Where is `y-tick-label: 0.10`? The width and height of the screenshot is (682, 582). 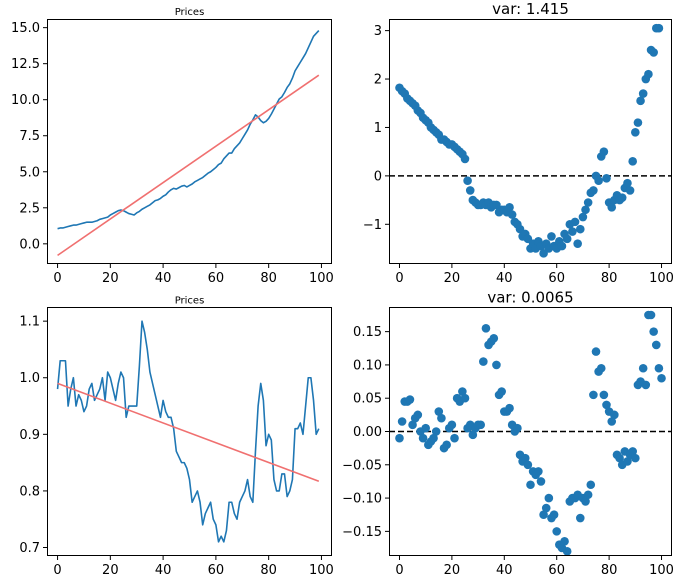
y-tick-label: 0.10 is located at coordinates (367, 365).